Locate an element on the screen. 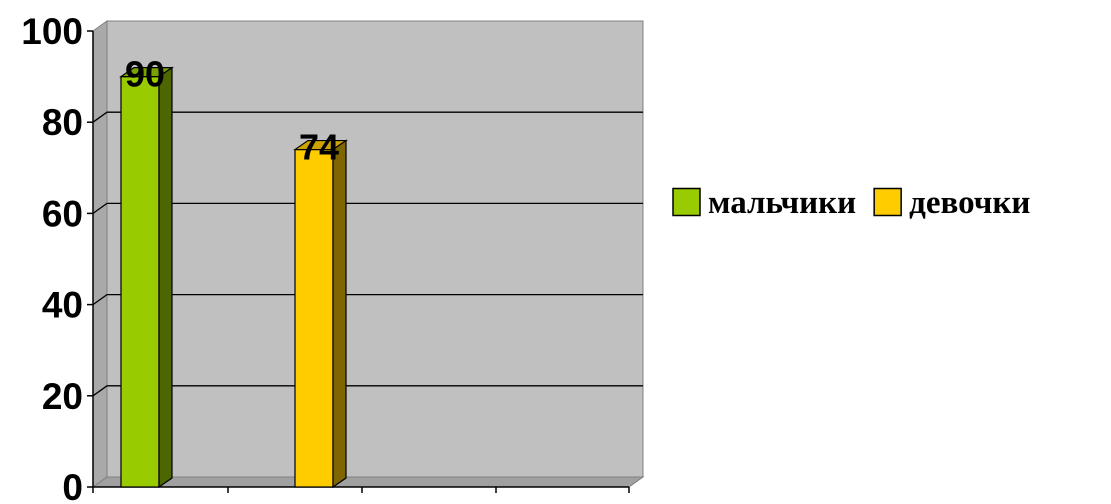 The height and width of the screenshot is (504, 1111). x-axis is located at coordinates (361, 489).